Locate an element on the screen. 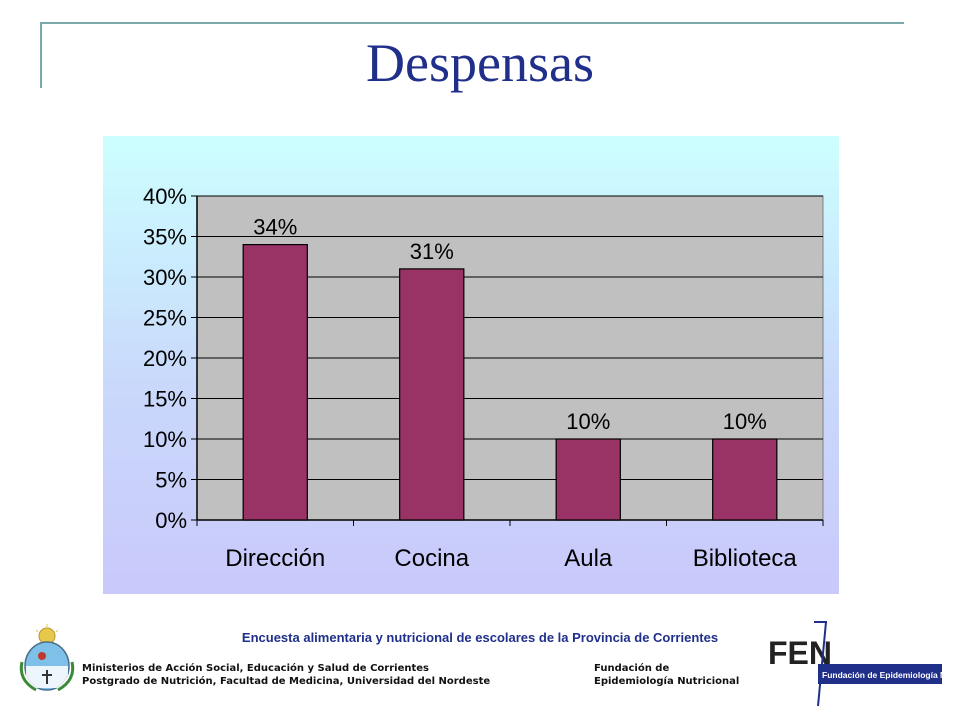 Image resolution: width=960 pixels, height=720 pixels. x-tick-label: Dirección is located at coordinates (275, 558).